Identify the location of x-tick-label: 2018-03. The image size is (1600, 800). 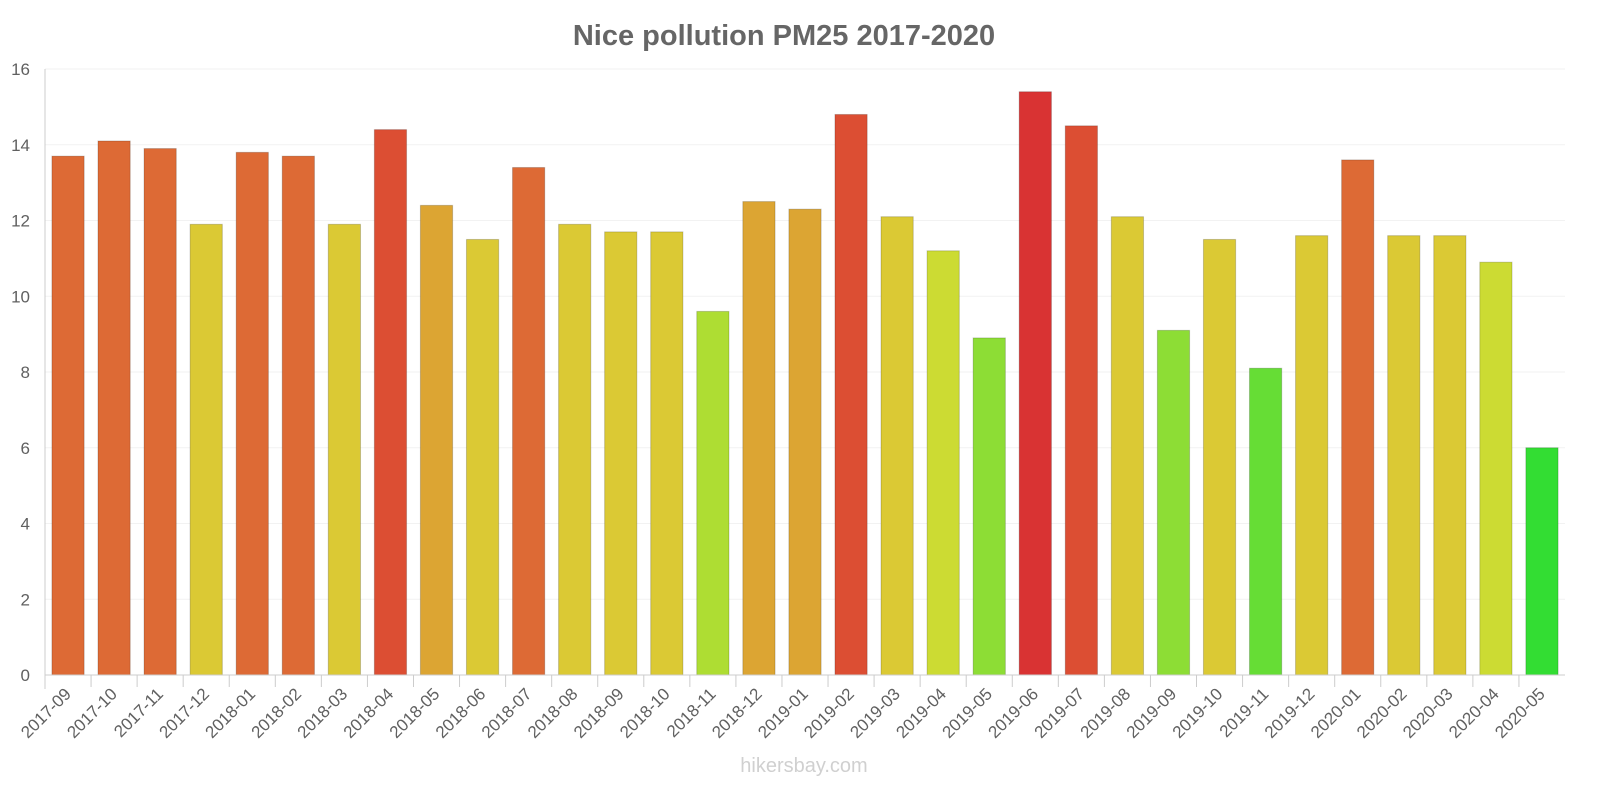
(323, 713).